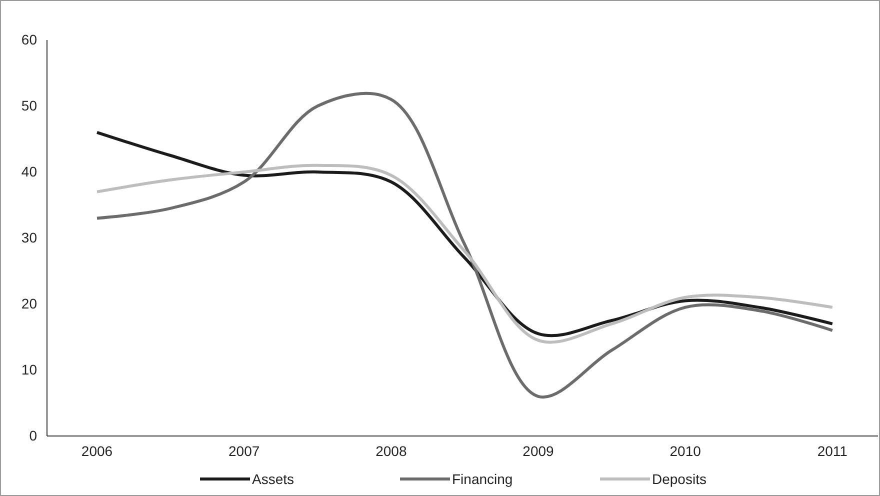  What do you see at coordinates (273, 479) in the screenshot?
I see `legend-label: Assets` at bounding box center [273, 479].